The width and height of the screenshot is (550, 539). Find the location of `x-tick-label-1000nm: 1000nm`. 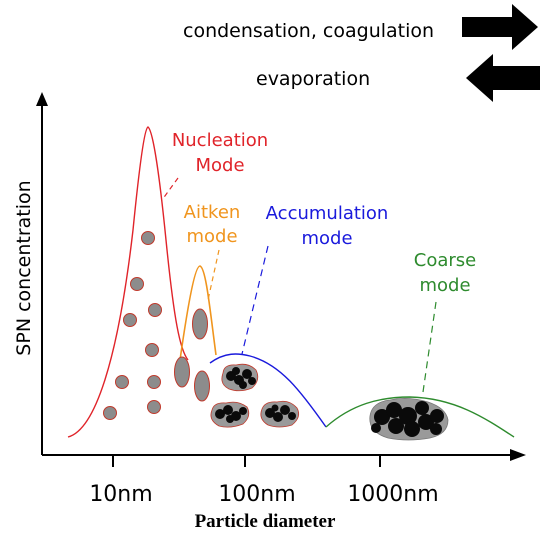

x-tick-label-1000nm: 1000nm is located at coordinates (392, 494).